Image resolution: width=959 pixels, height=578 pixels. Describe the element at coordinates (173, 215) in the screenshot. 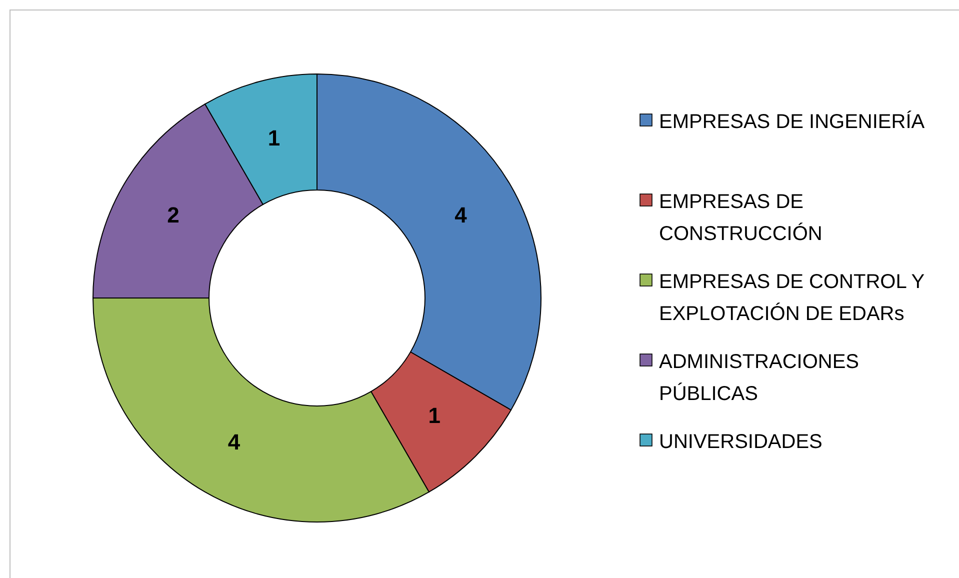

I see `data-label: 2` at that location.